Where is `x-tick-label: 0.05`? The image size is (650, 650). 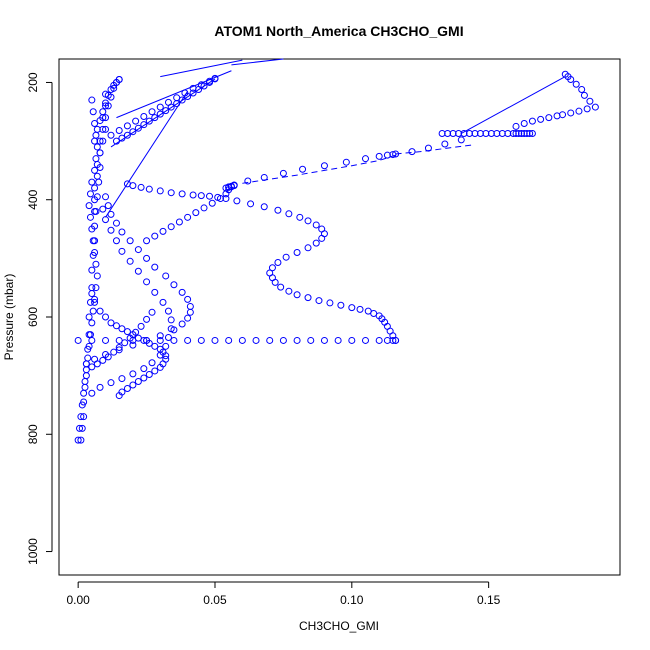
x-tick-label: 0.05 is located at coordinates (215, 600).